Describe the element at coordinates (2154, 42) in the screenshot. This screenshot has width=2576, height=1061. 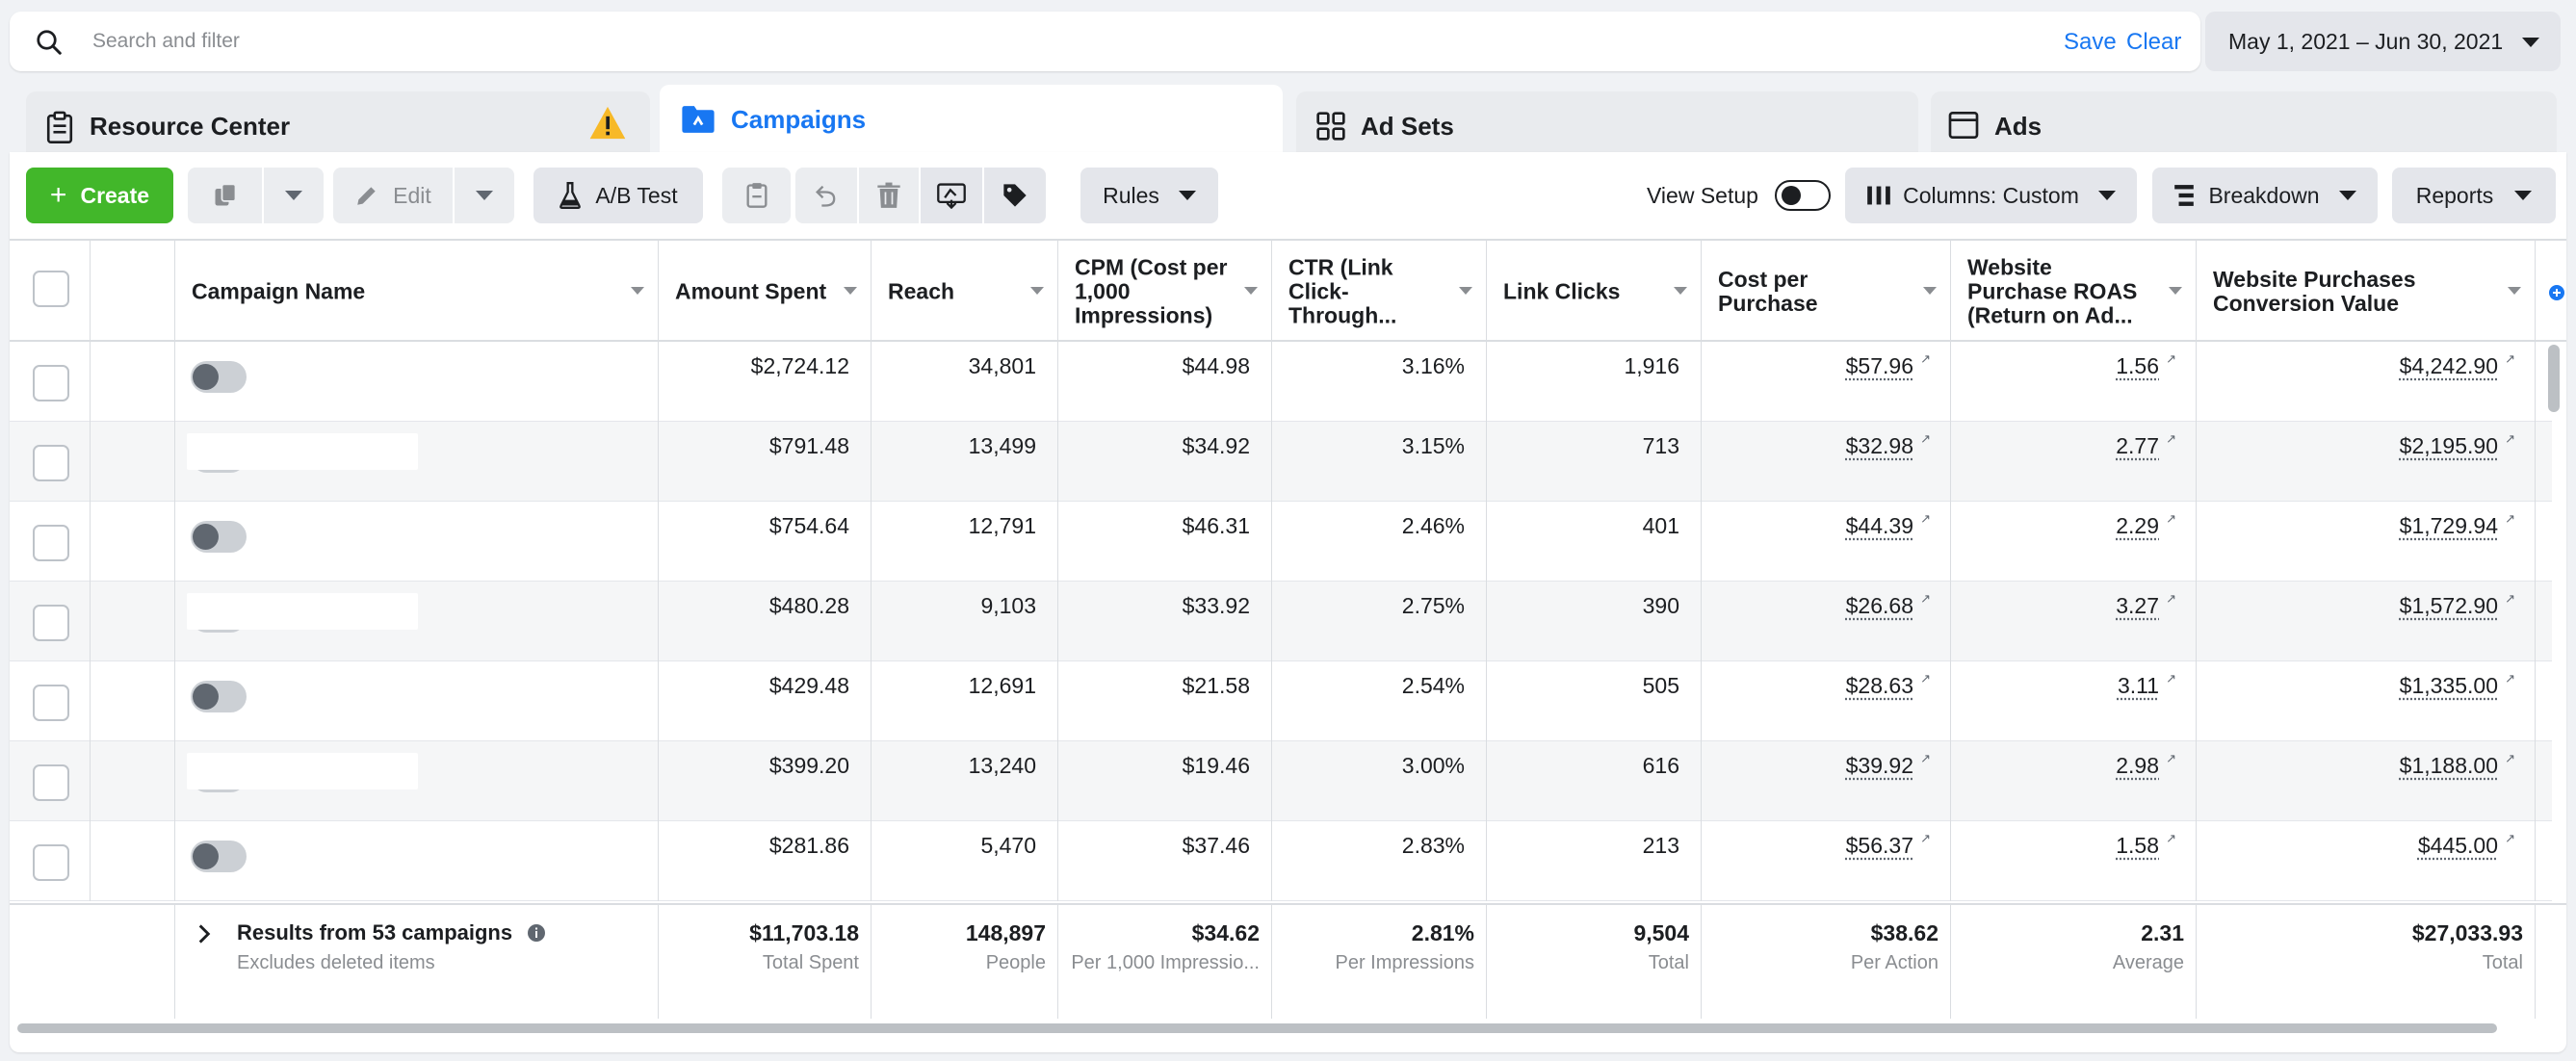
I see `clear-filter-link: Clear` at that location.